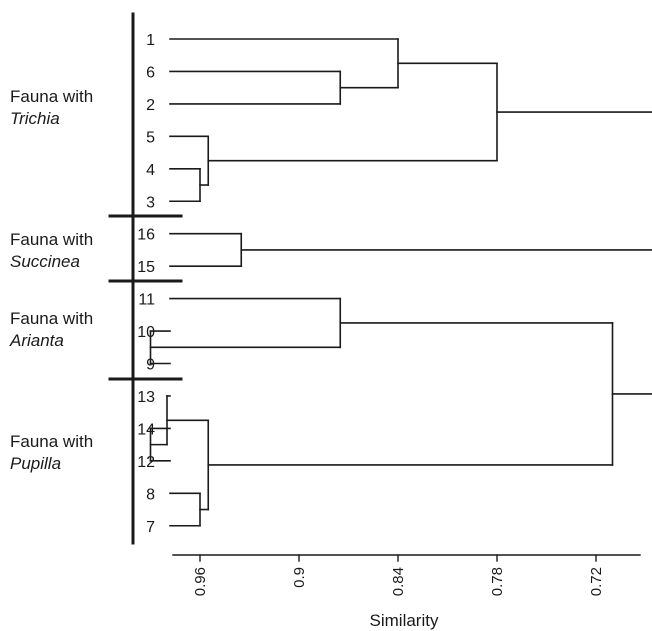  I want to click on leaf-label: 5, so click(150, 137).